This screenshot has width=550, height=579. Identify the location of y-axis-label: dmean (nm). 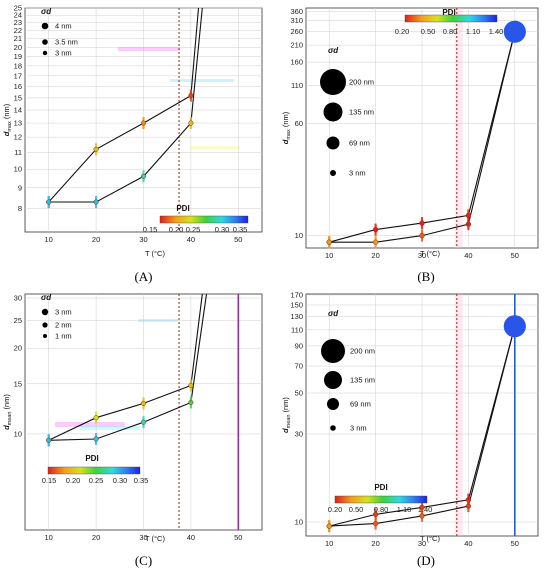
(7, 412).